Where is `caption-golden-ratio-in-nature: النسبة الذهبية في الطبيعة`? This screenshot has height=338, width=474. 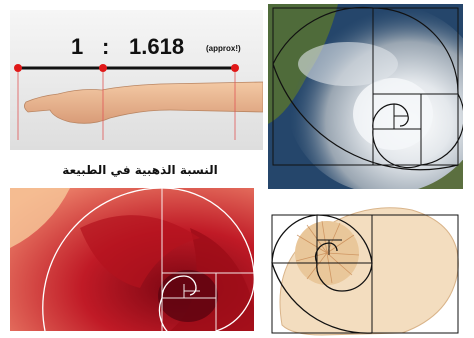 caption-golden-ratio-in-nature: النسبة الذهبية في الطبيعة is located at coordinates (140, 170).